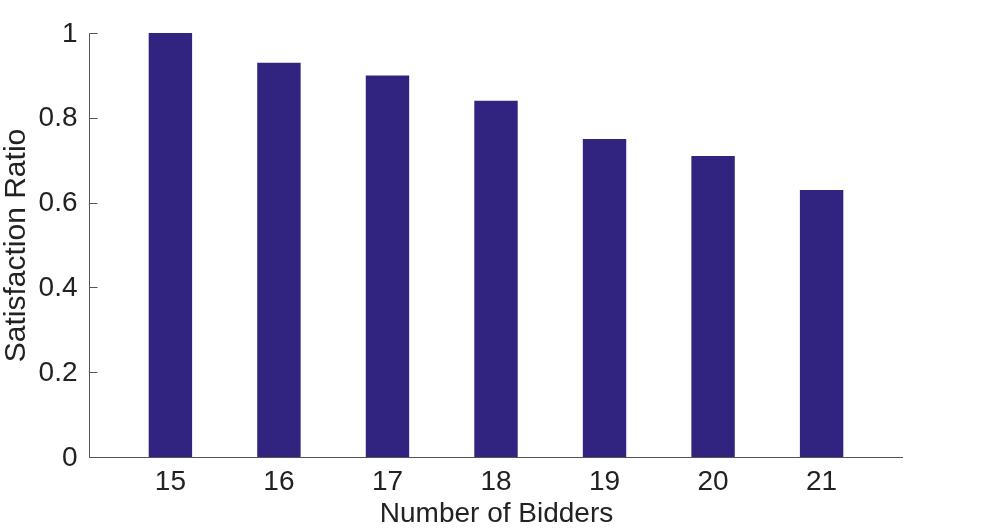 The image size is (1002, 530). What do you see at coordinates (69, 32) in the screenshot?
I see `y-tick-label: 1` at bounding box center [69, 32].